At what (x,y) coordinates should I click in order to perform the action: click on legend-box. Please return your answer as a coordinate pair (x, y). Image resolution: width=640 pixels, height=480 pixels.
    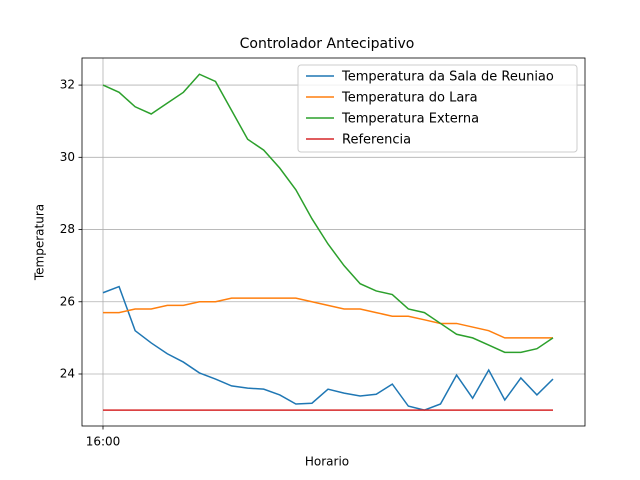
    Looking at the image, I should click on (437, 108).